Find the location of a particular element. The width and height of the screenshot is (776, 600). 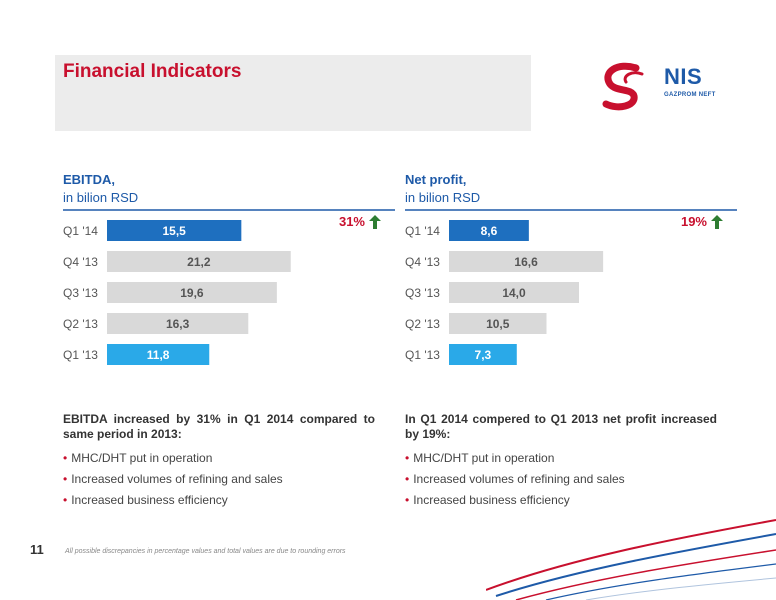

ebitda-change: 31% is located at coordinates (360, 221).